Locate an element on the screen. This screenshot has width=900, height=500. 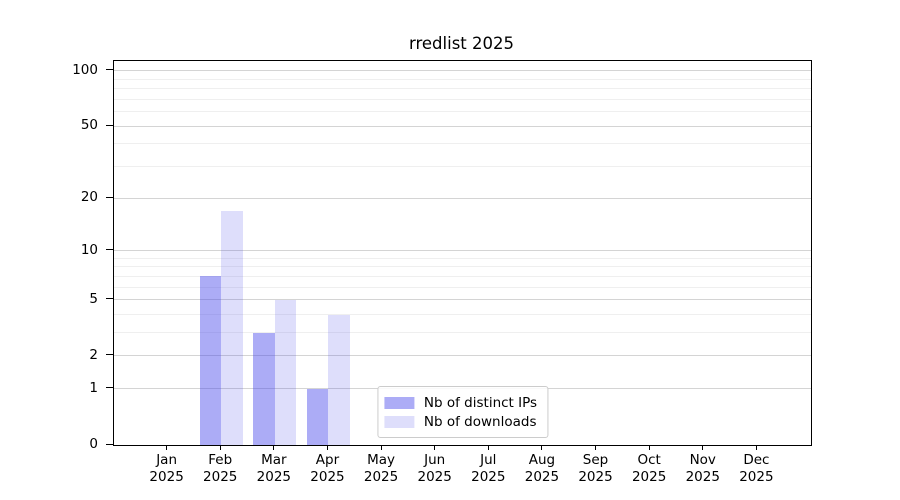
legend-label-distinct-ips: Nb of distinct IPs is located at coordinates (480, 402).